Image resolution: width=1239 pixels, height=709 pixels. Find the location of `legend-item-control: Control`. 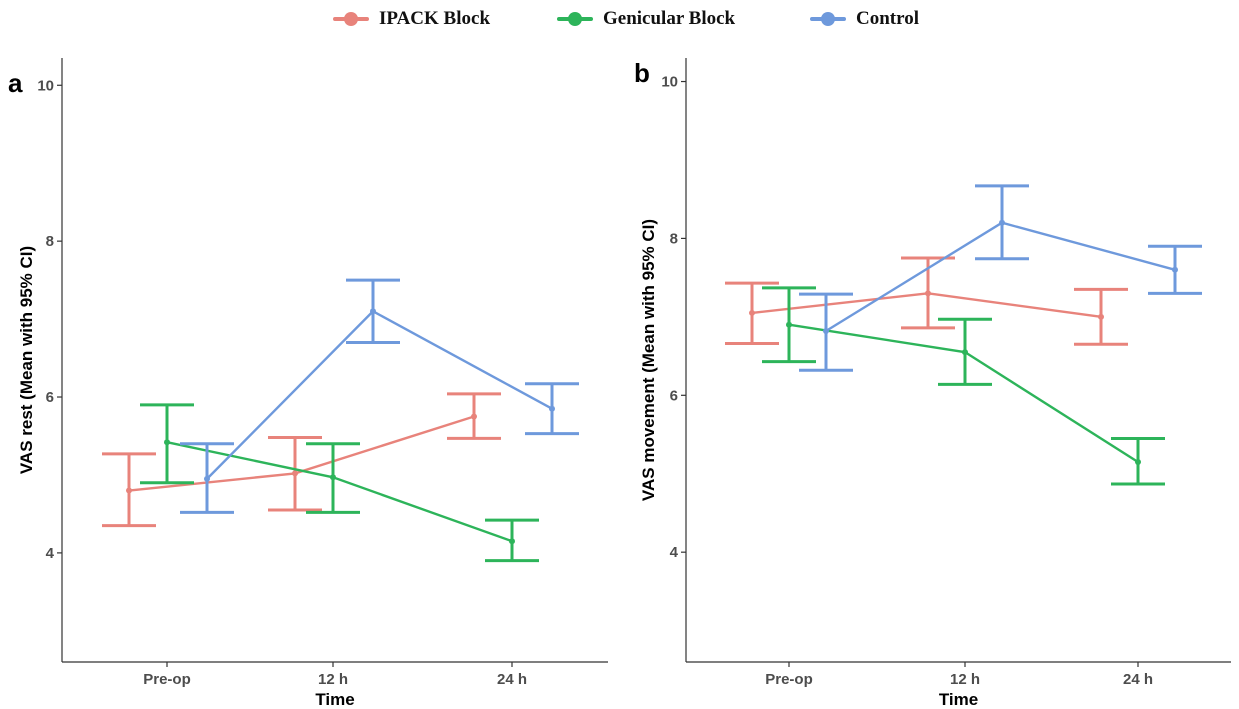

legend-item-control: Control is located at coordinates (864, 19).